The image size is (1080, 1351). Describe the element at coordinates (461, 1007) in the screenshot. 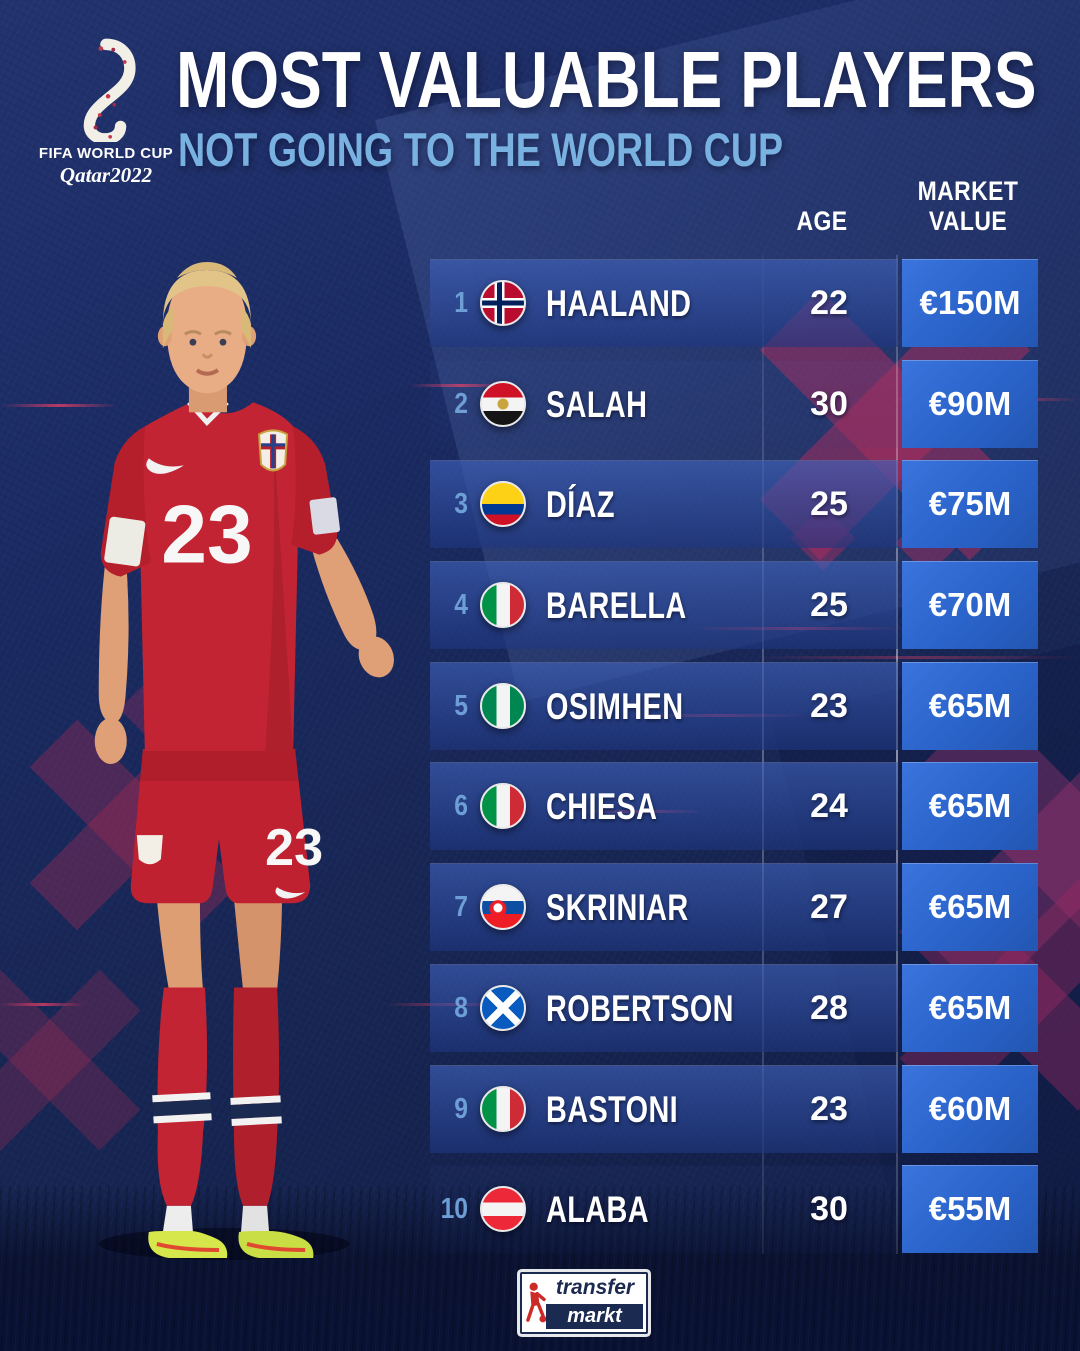

I see `rank-label: 8` at that location.